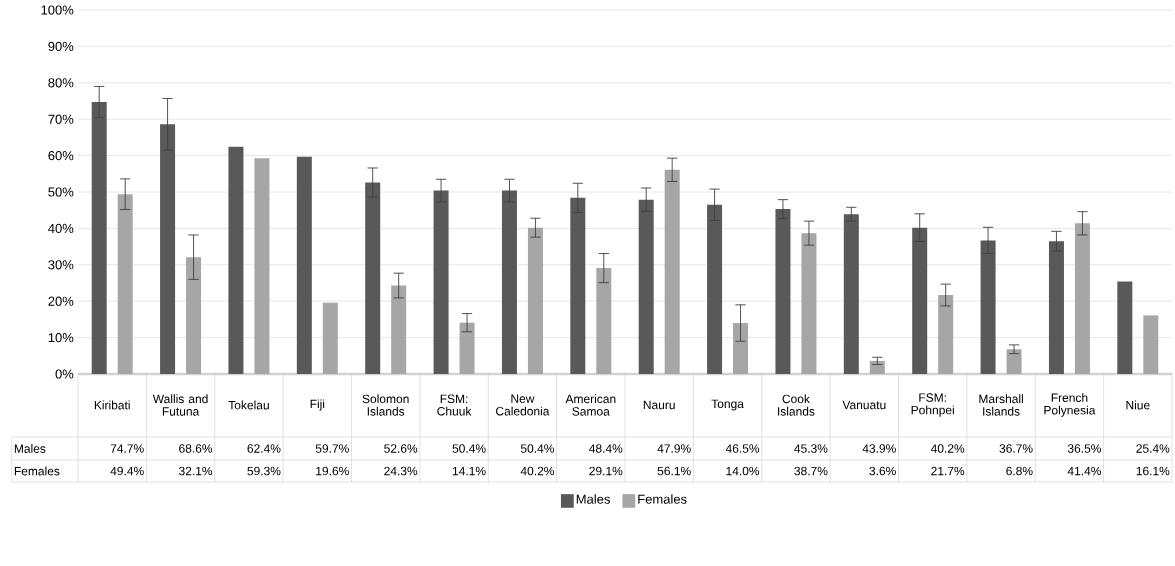  Describe the element at coordinates (332, 448) in the screenshot. I see `data-label: 59.7%` at that location.